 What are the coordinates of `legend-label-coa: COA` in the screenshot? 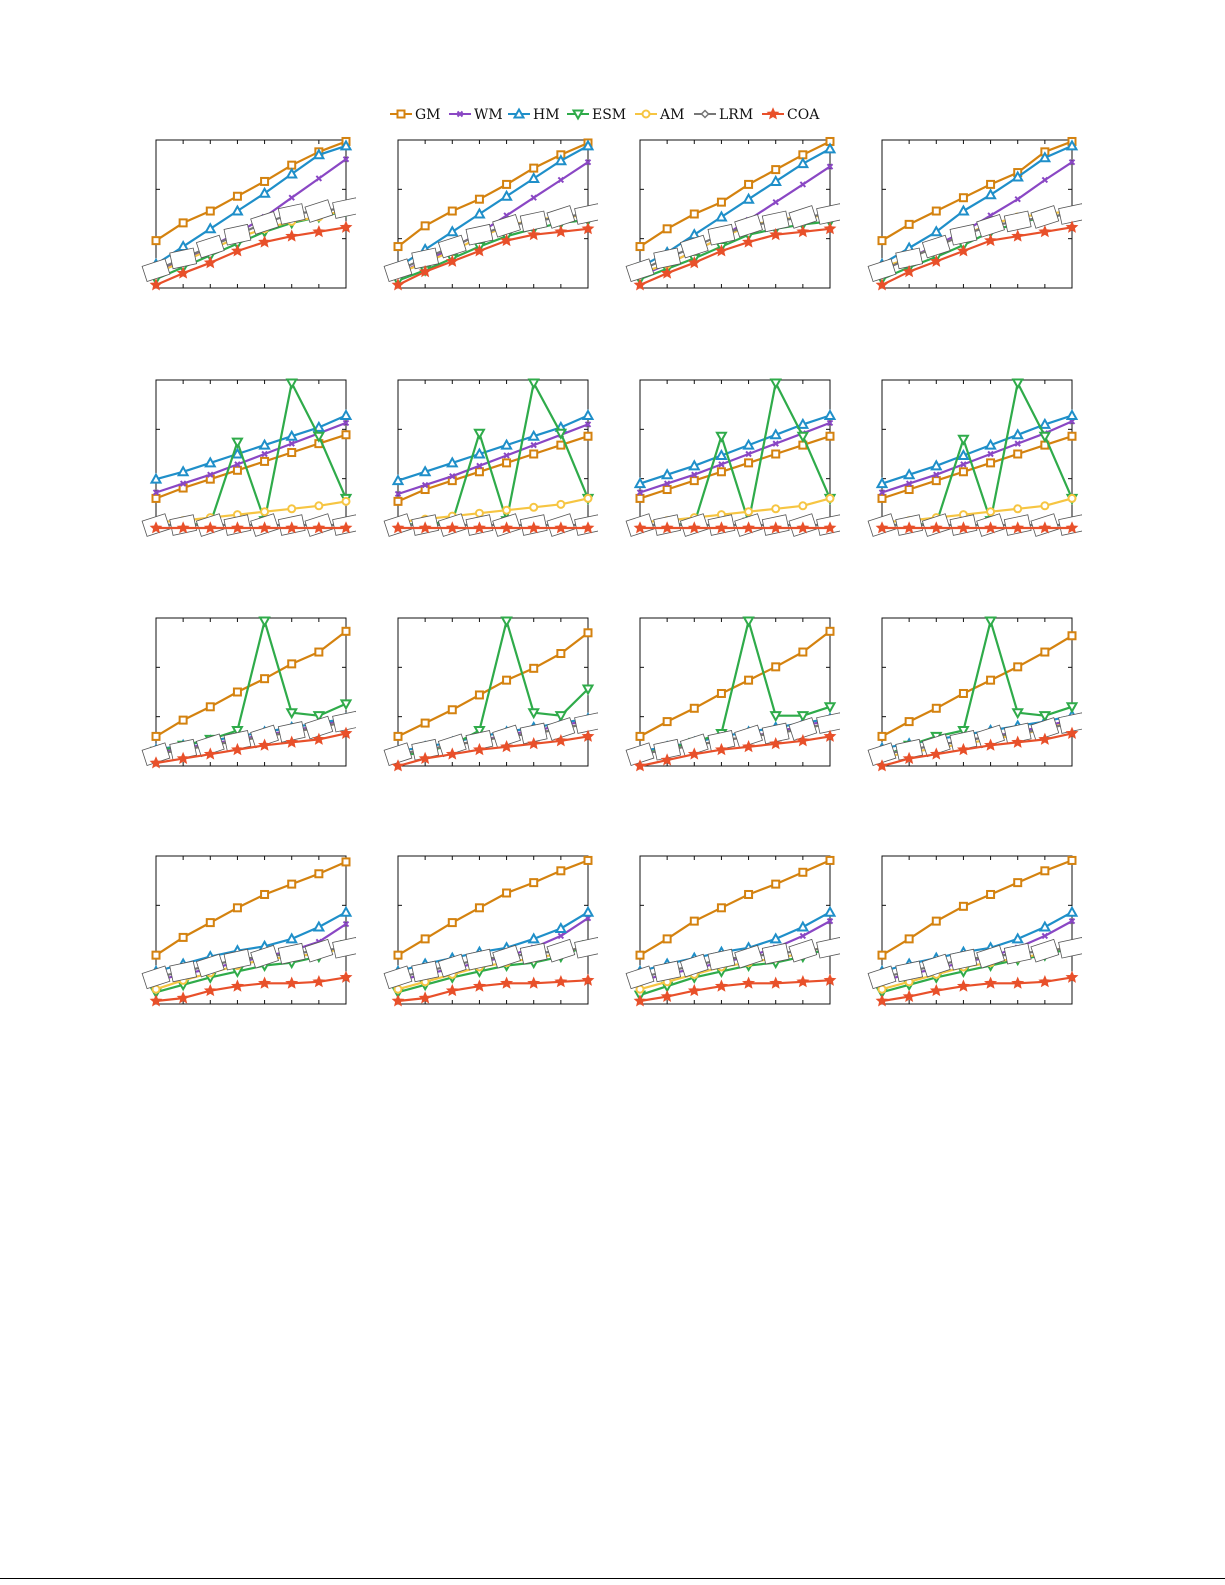 It's located at (803, 115).